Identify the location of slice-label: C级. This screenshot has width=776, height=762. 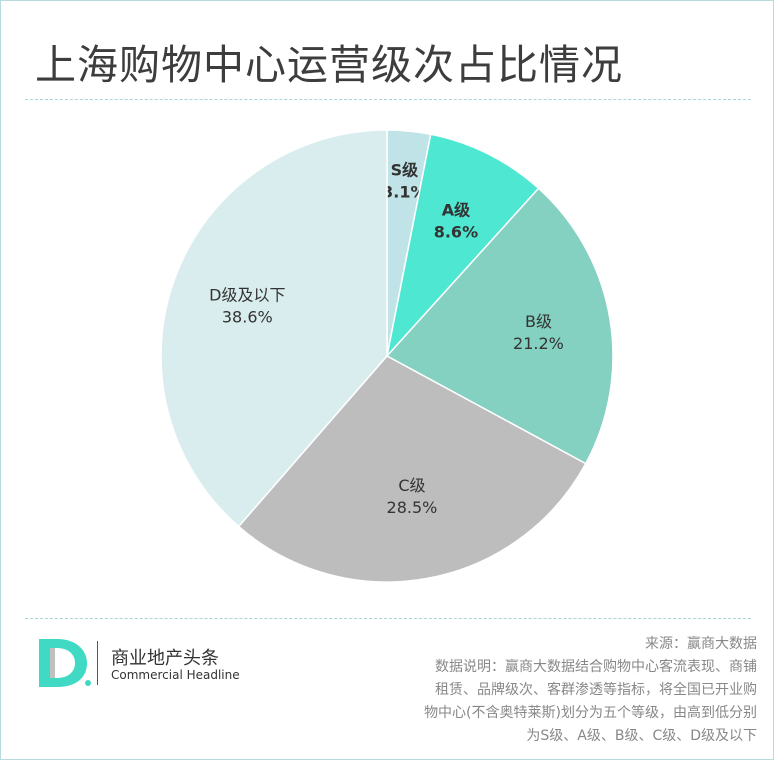
(411, 485).